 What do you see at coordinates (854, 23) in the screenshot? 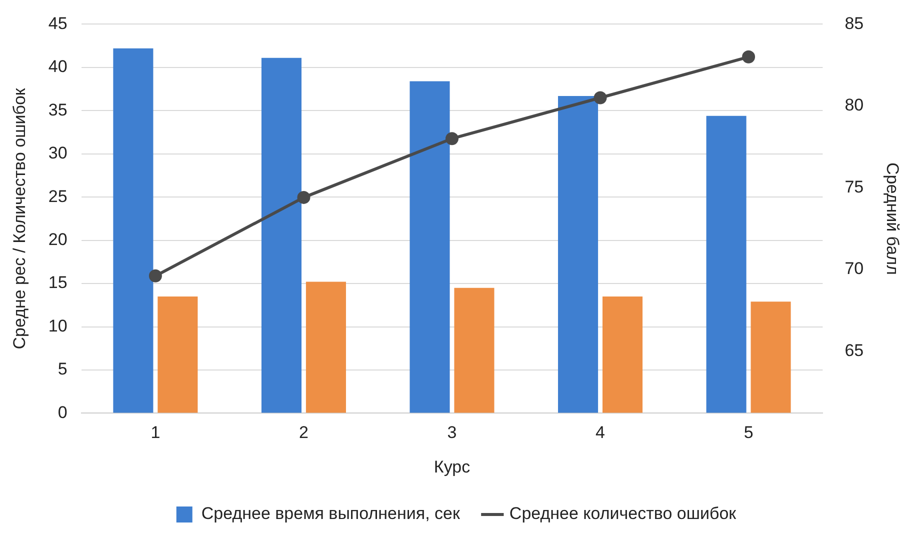
I see `y2-tick-label: 85` at bounding box center [854, 23].